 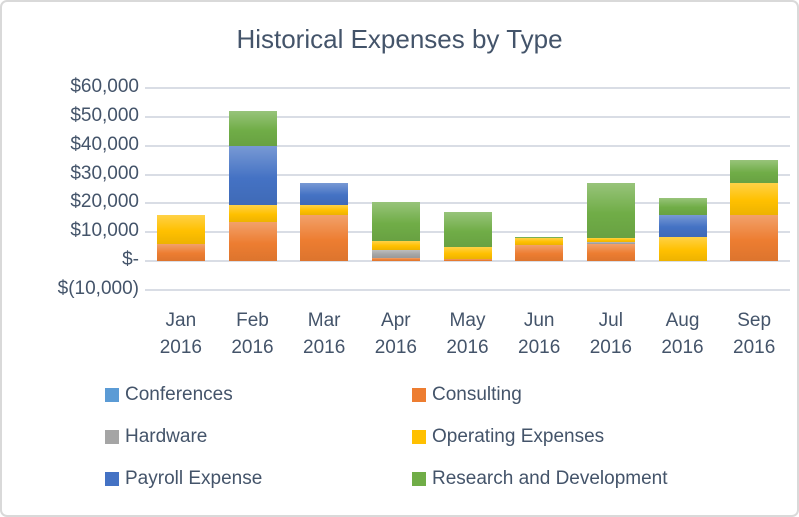 I want to click on x-axis-label: Apr 2016, so click(x=395, y=334).